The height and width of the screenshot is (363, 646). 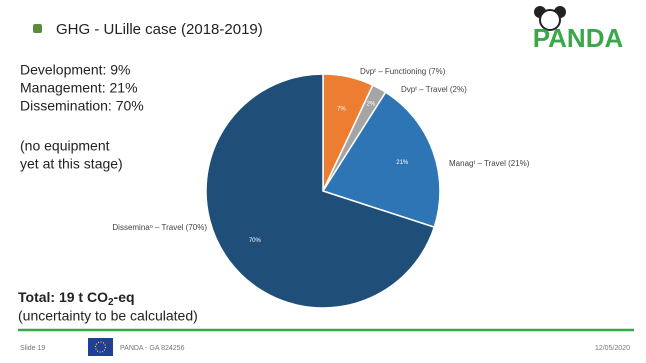 What do you see at coordinates (82, 106) in the screenshot?
I see `summary-line: Dissemination: 70%` at bounding box center [82, 106].